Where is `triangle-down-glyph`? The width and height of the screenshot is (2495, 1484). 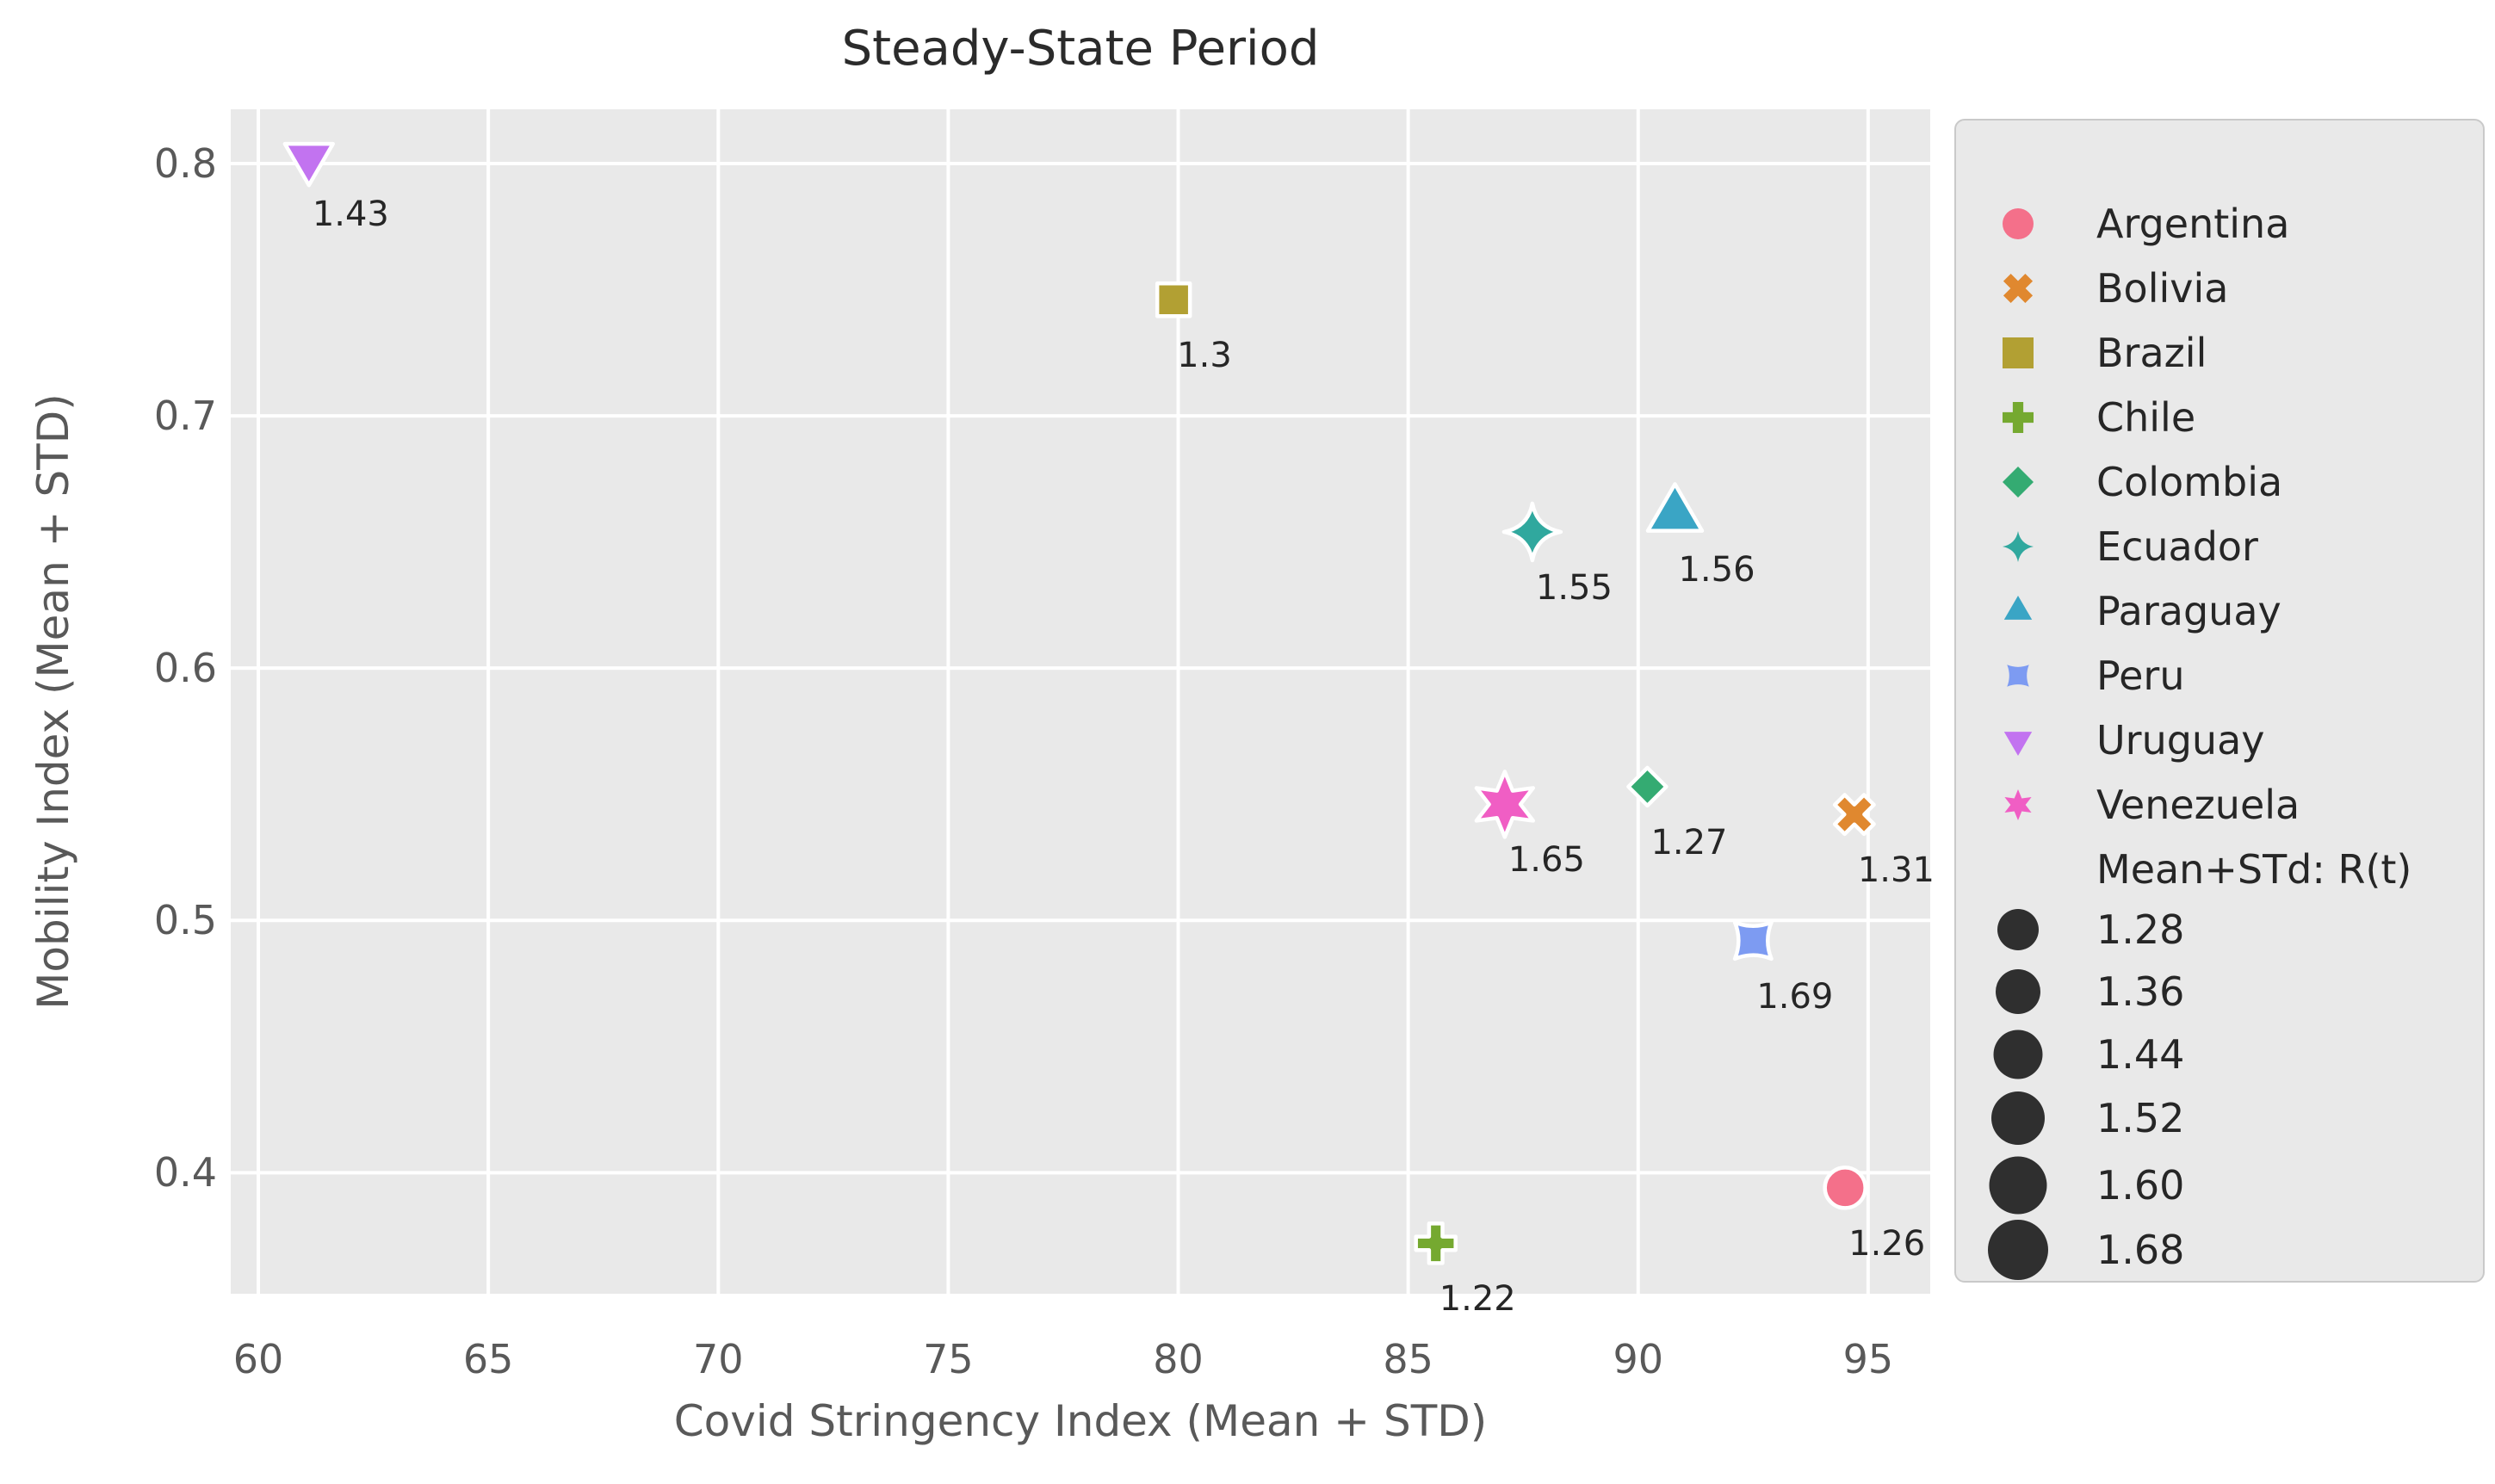 triangle-down-glyph is located at coordinates (2018, 744).